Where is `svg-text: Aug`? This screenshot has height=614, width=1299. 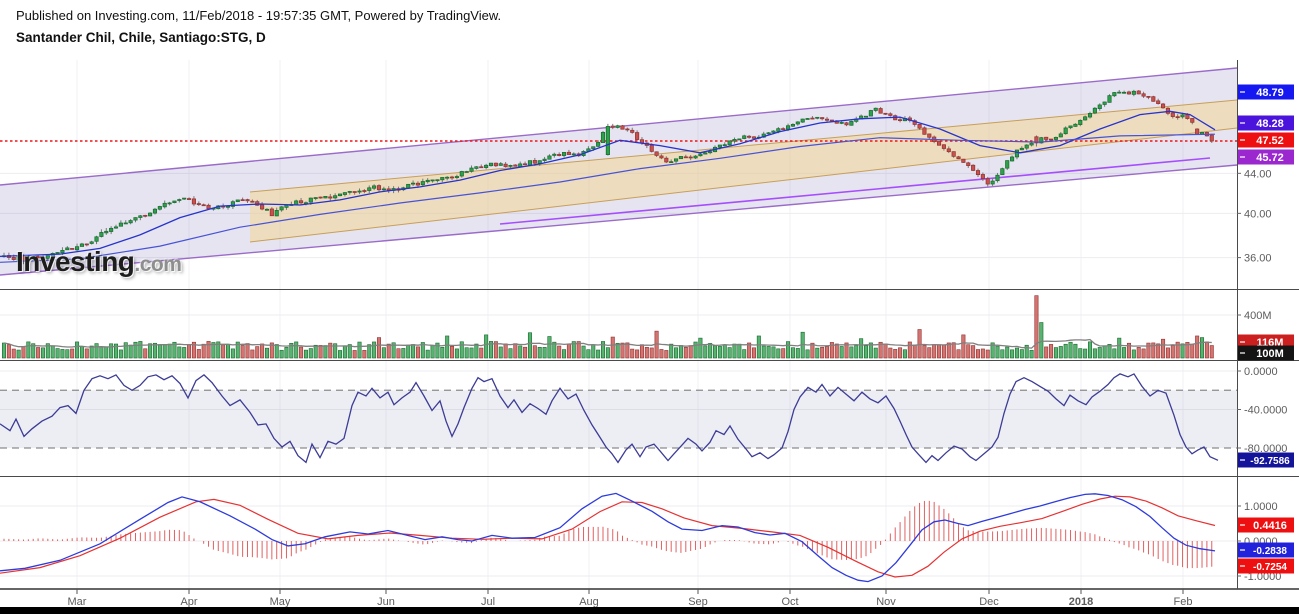
svg-text: Aug is located at coordinates (589, 602).